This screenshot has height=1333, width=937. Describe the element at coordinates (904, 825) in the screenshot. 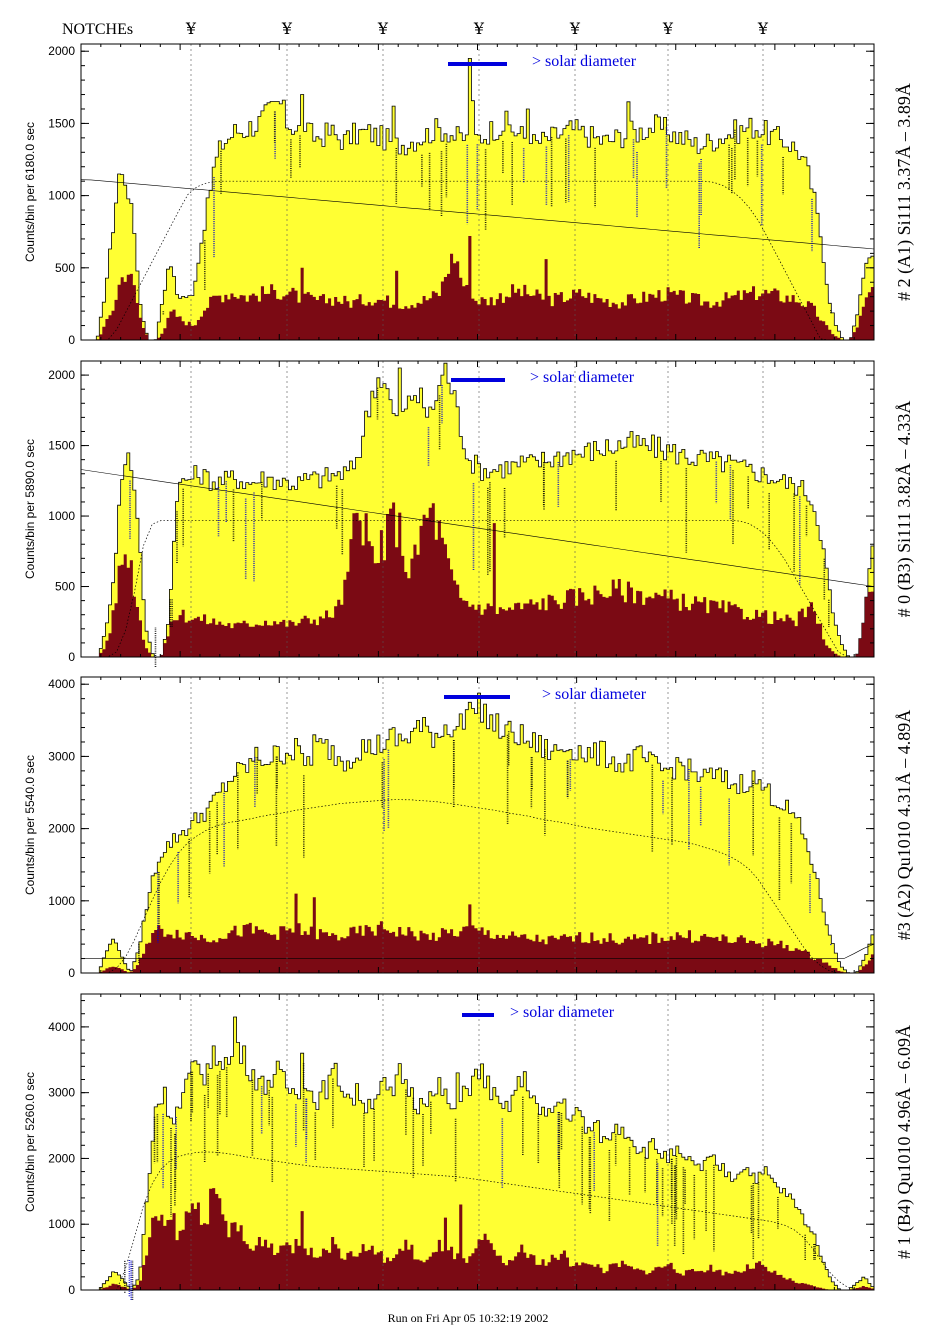

I see `detector-band-label: #3 (A2) Qu1010 4.31Å – 4.89Å` at that location.